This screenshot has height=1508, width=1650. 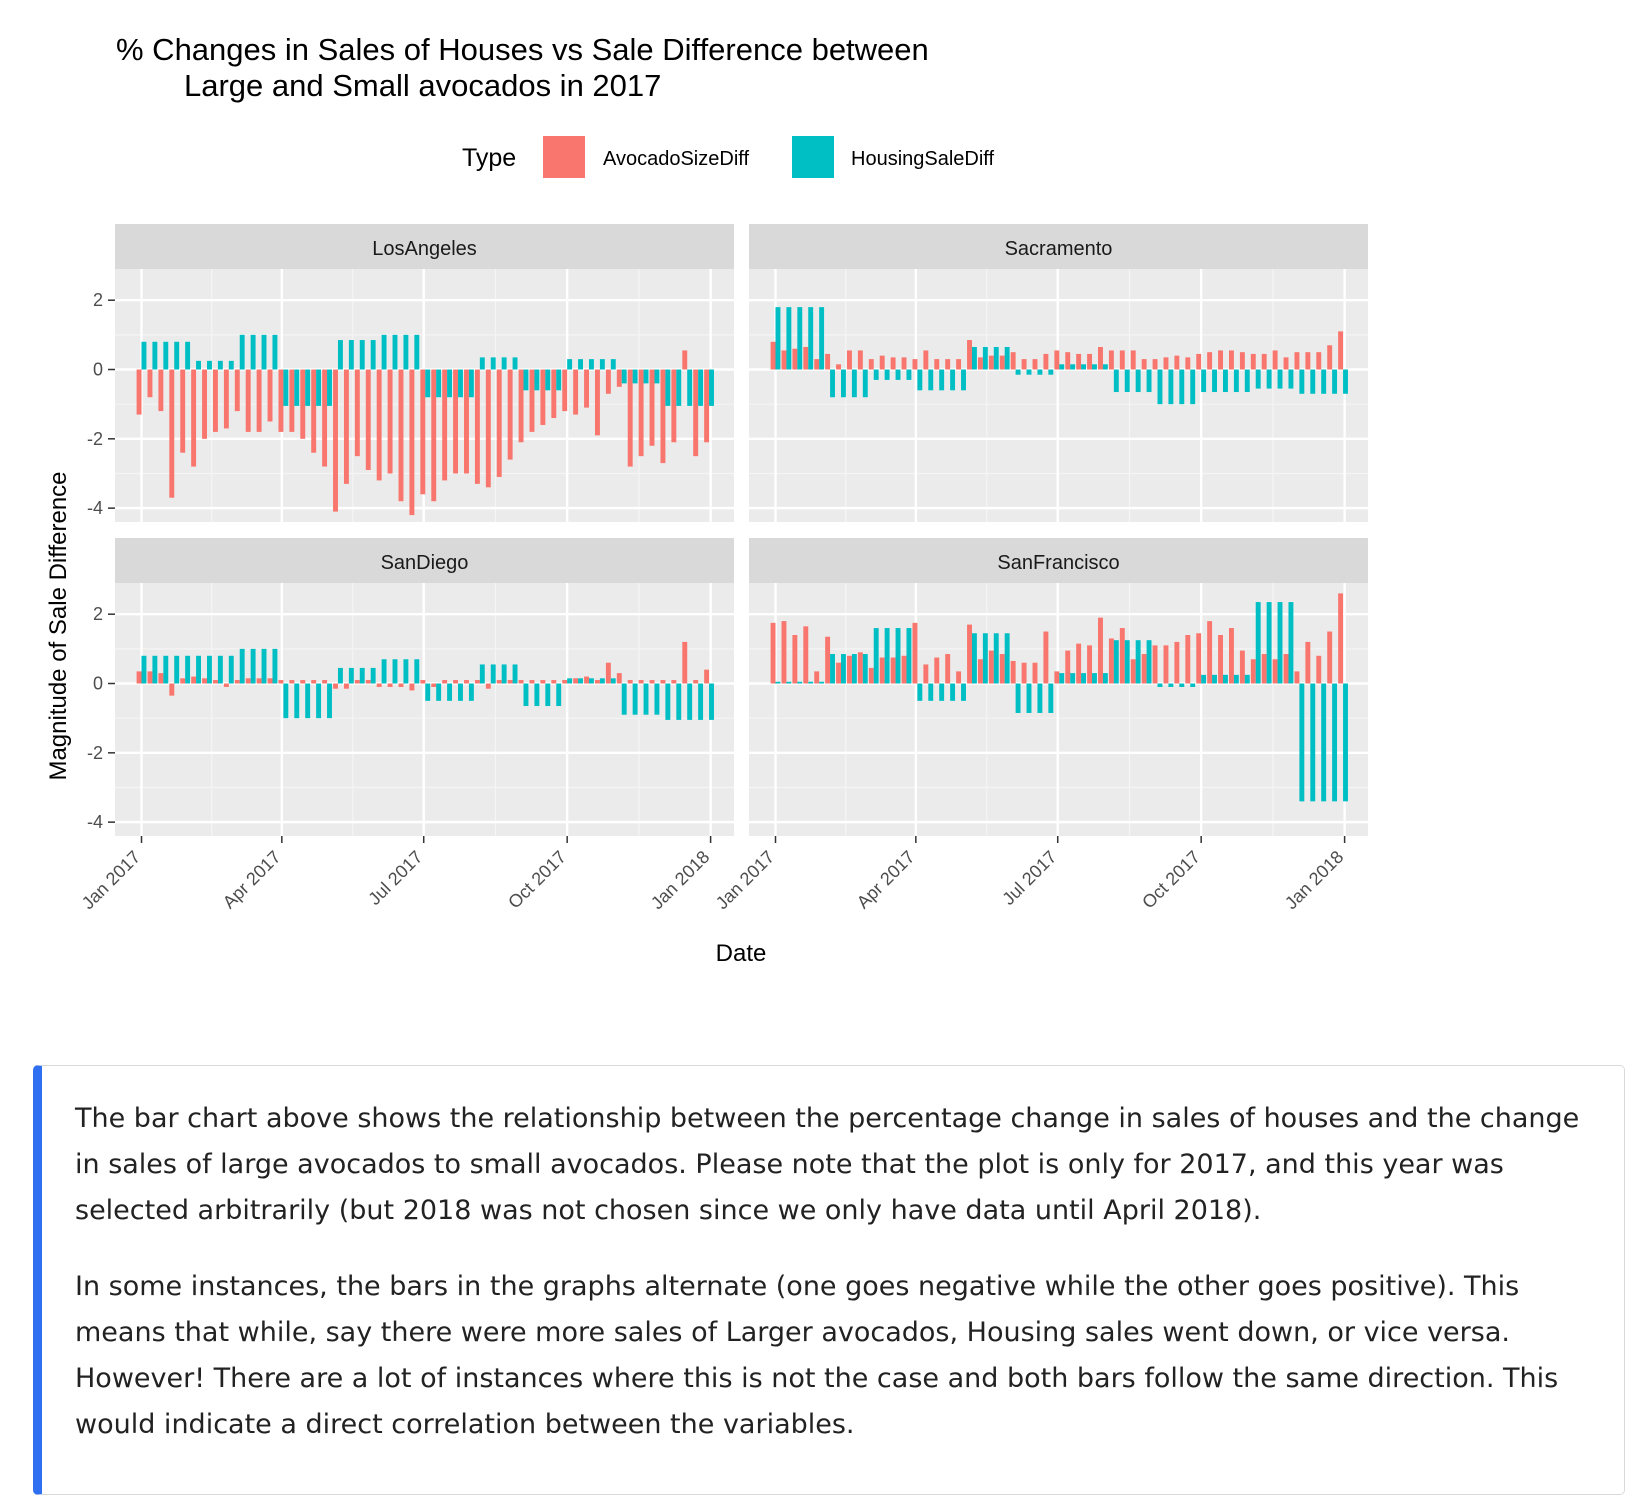 What do you see at coordinates (1058, 246) in the screenshot?
I see `facet-strip` at bounding box center [1058, 246].